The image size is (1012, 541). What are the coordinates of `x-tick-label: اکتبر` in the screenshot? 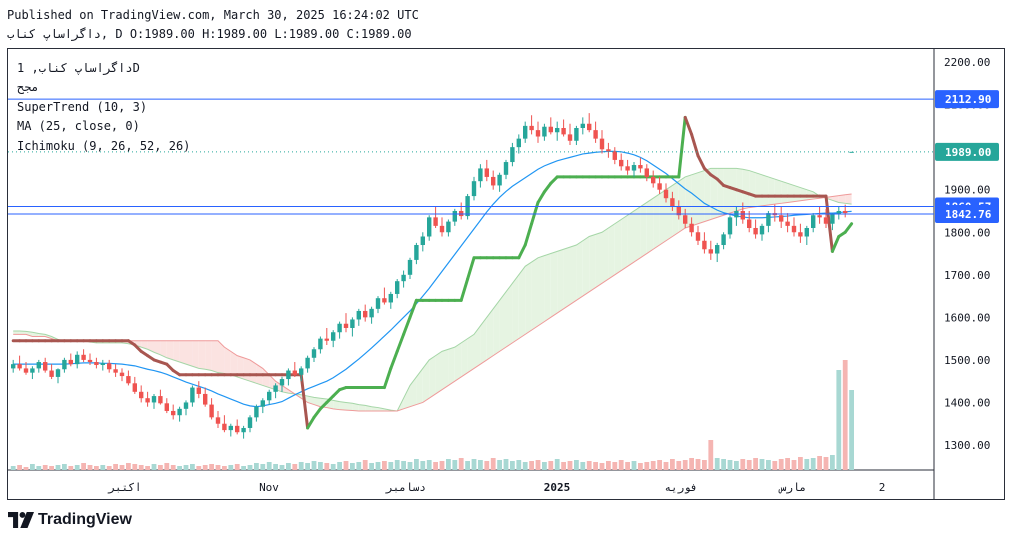 It's located at (124, 487).